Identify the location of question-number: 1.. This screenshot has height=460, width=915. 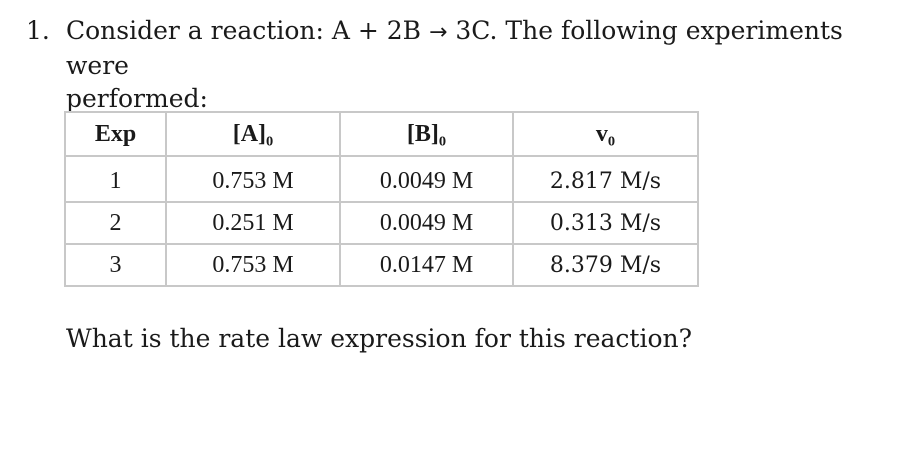
(38, 30).